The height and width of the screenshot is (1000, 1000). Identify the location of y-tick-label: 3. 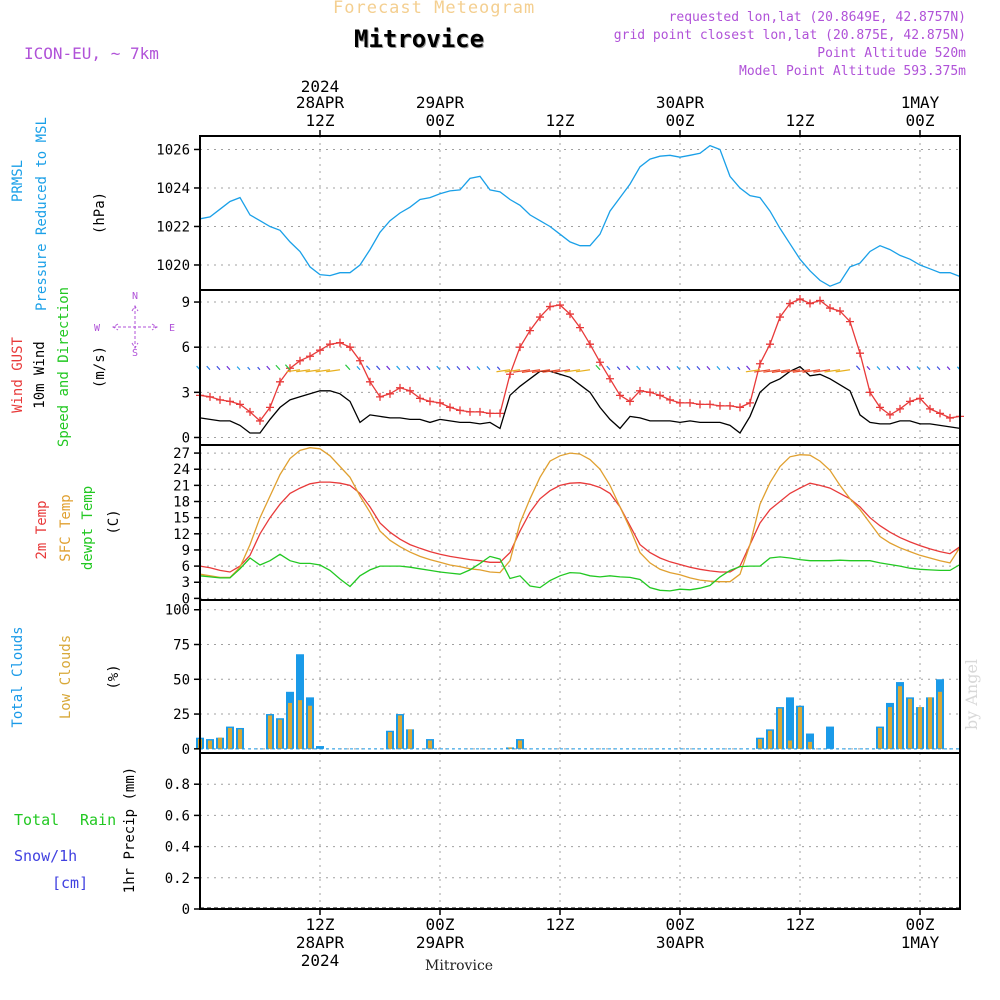
(186, 393).